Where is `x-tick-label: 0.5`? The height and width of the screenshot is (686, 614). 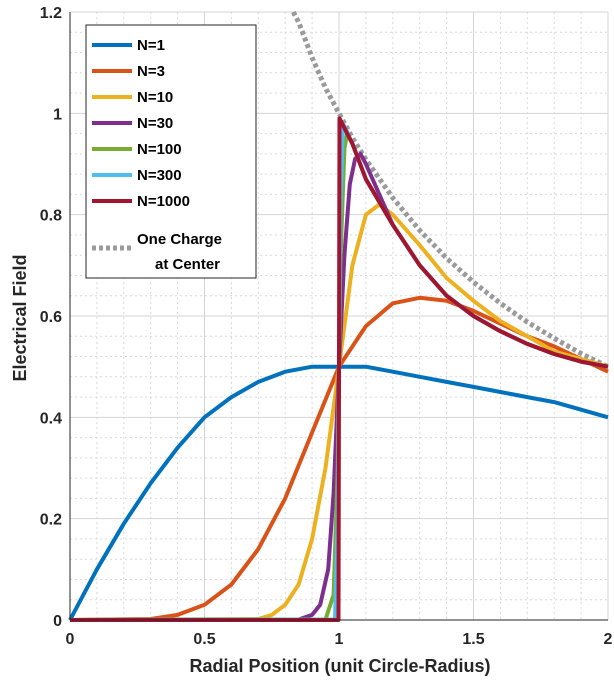
x-tick-label: 0.5 is located at coordinates (204, 639).